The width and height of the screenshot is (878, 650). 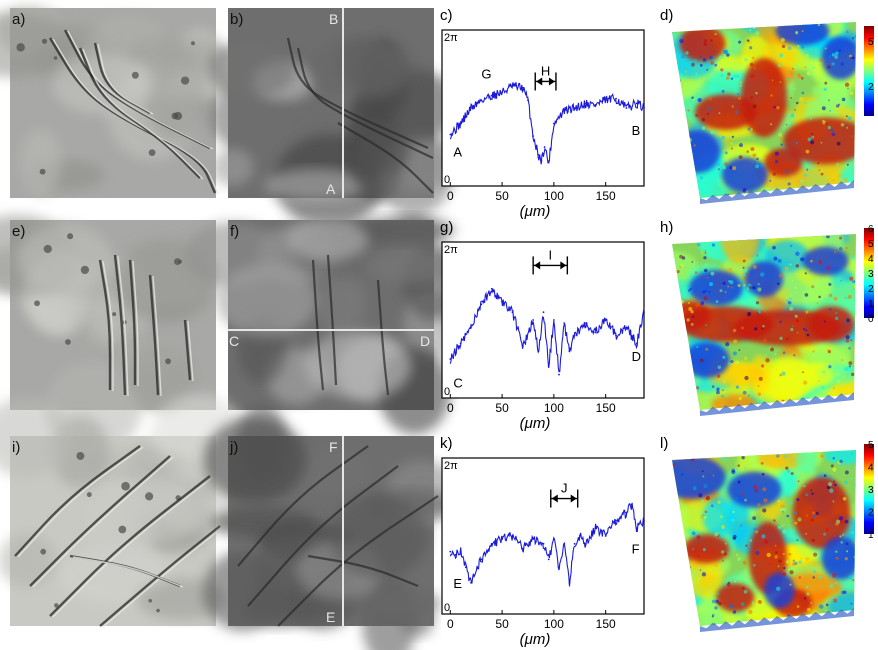 I want to click on x-tick-label: 150, so click(x=606, y=408).